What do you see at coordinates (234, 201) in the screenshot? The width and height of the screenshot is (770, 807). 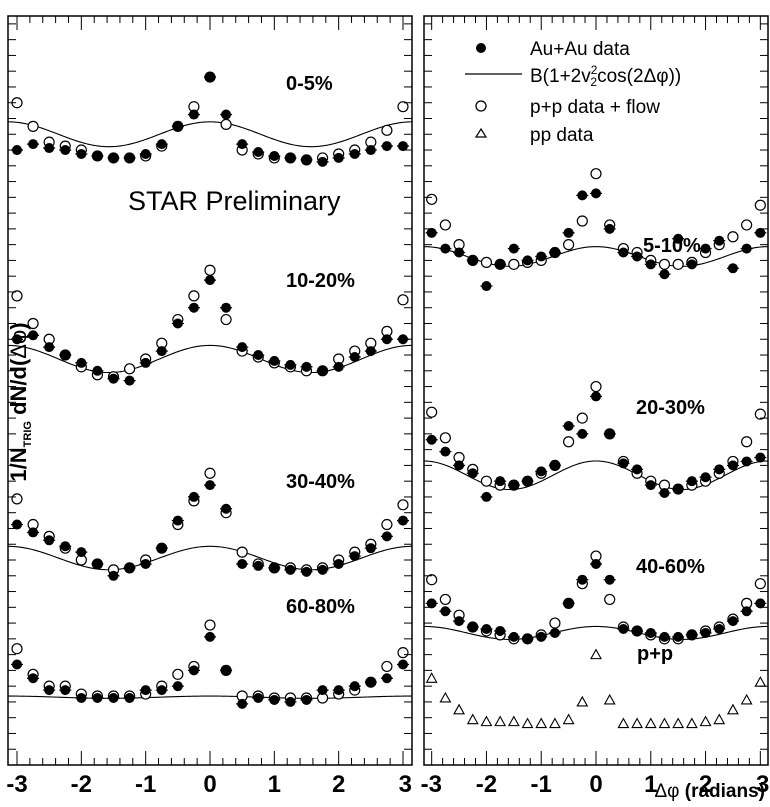 I see `star-preliminary-annotation: STAR Preliminary` at bounding box center [234, 201].